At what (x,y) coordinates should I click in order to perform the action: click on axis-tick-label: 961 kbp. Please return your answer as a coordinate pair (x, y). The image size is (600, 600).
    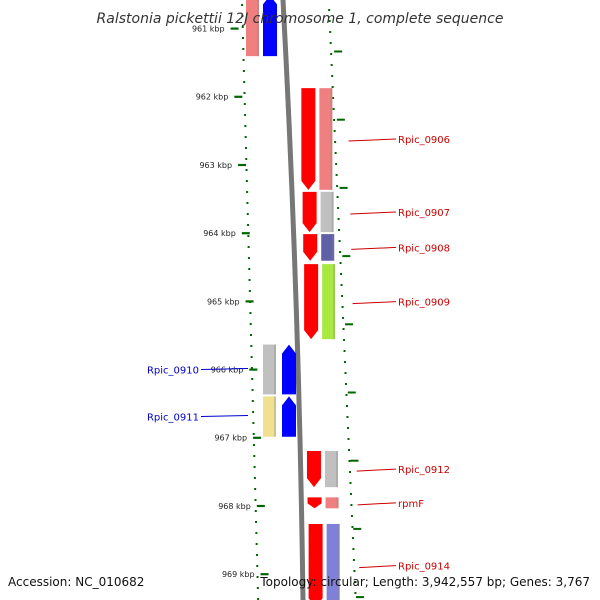
    Looking at the image, I should click on (208, 29).